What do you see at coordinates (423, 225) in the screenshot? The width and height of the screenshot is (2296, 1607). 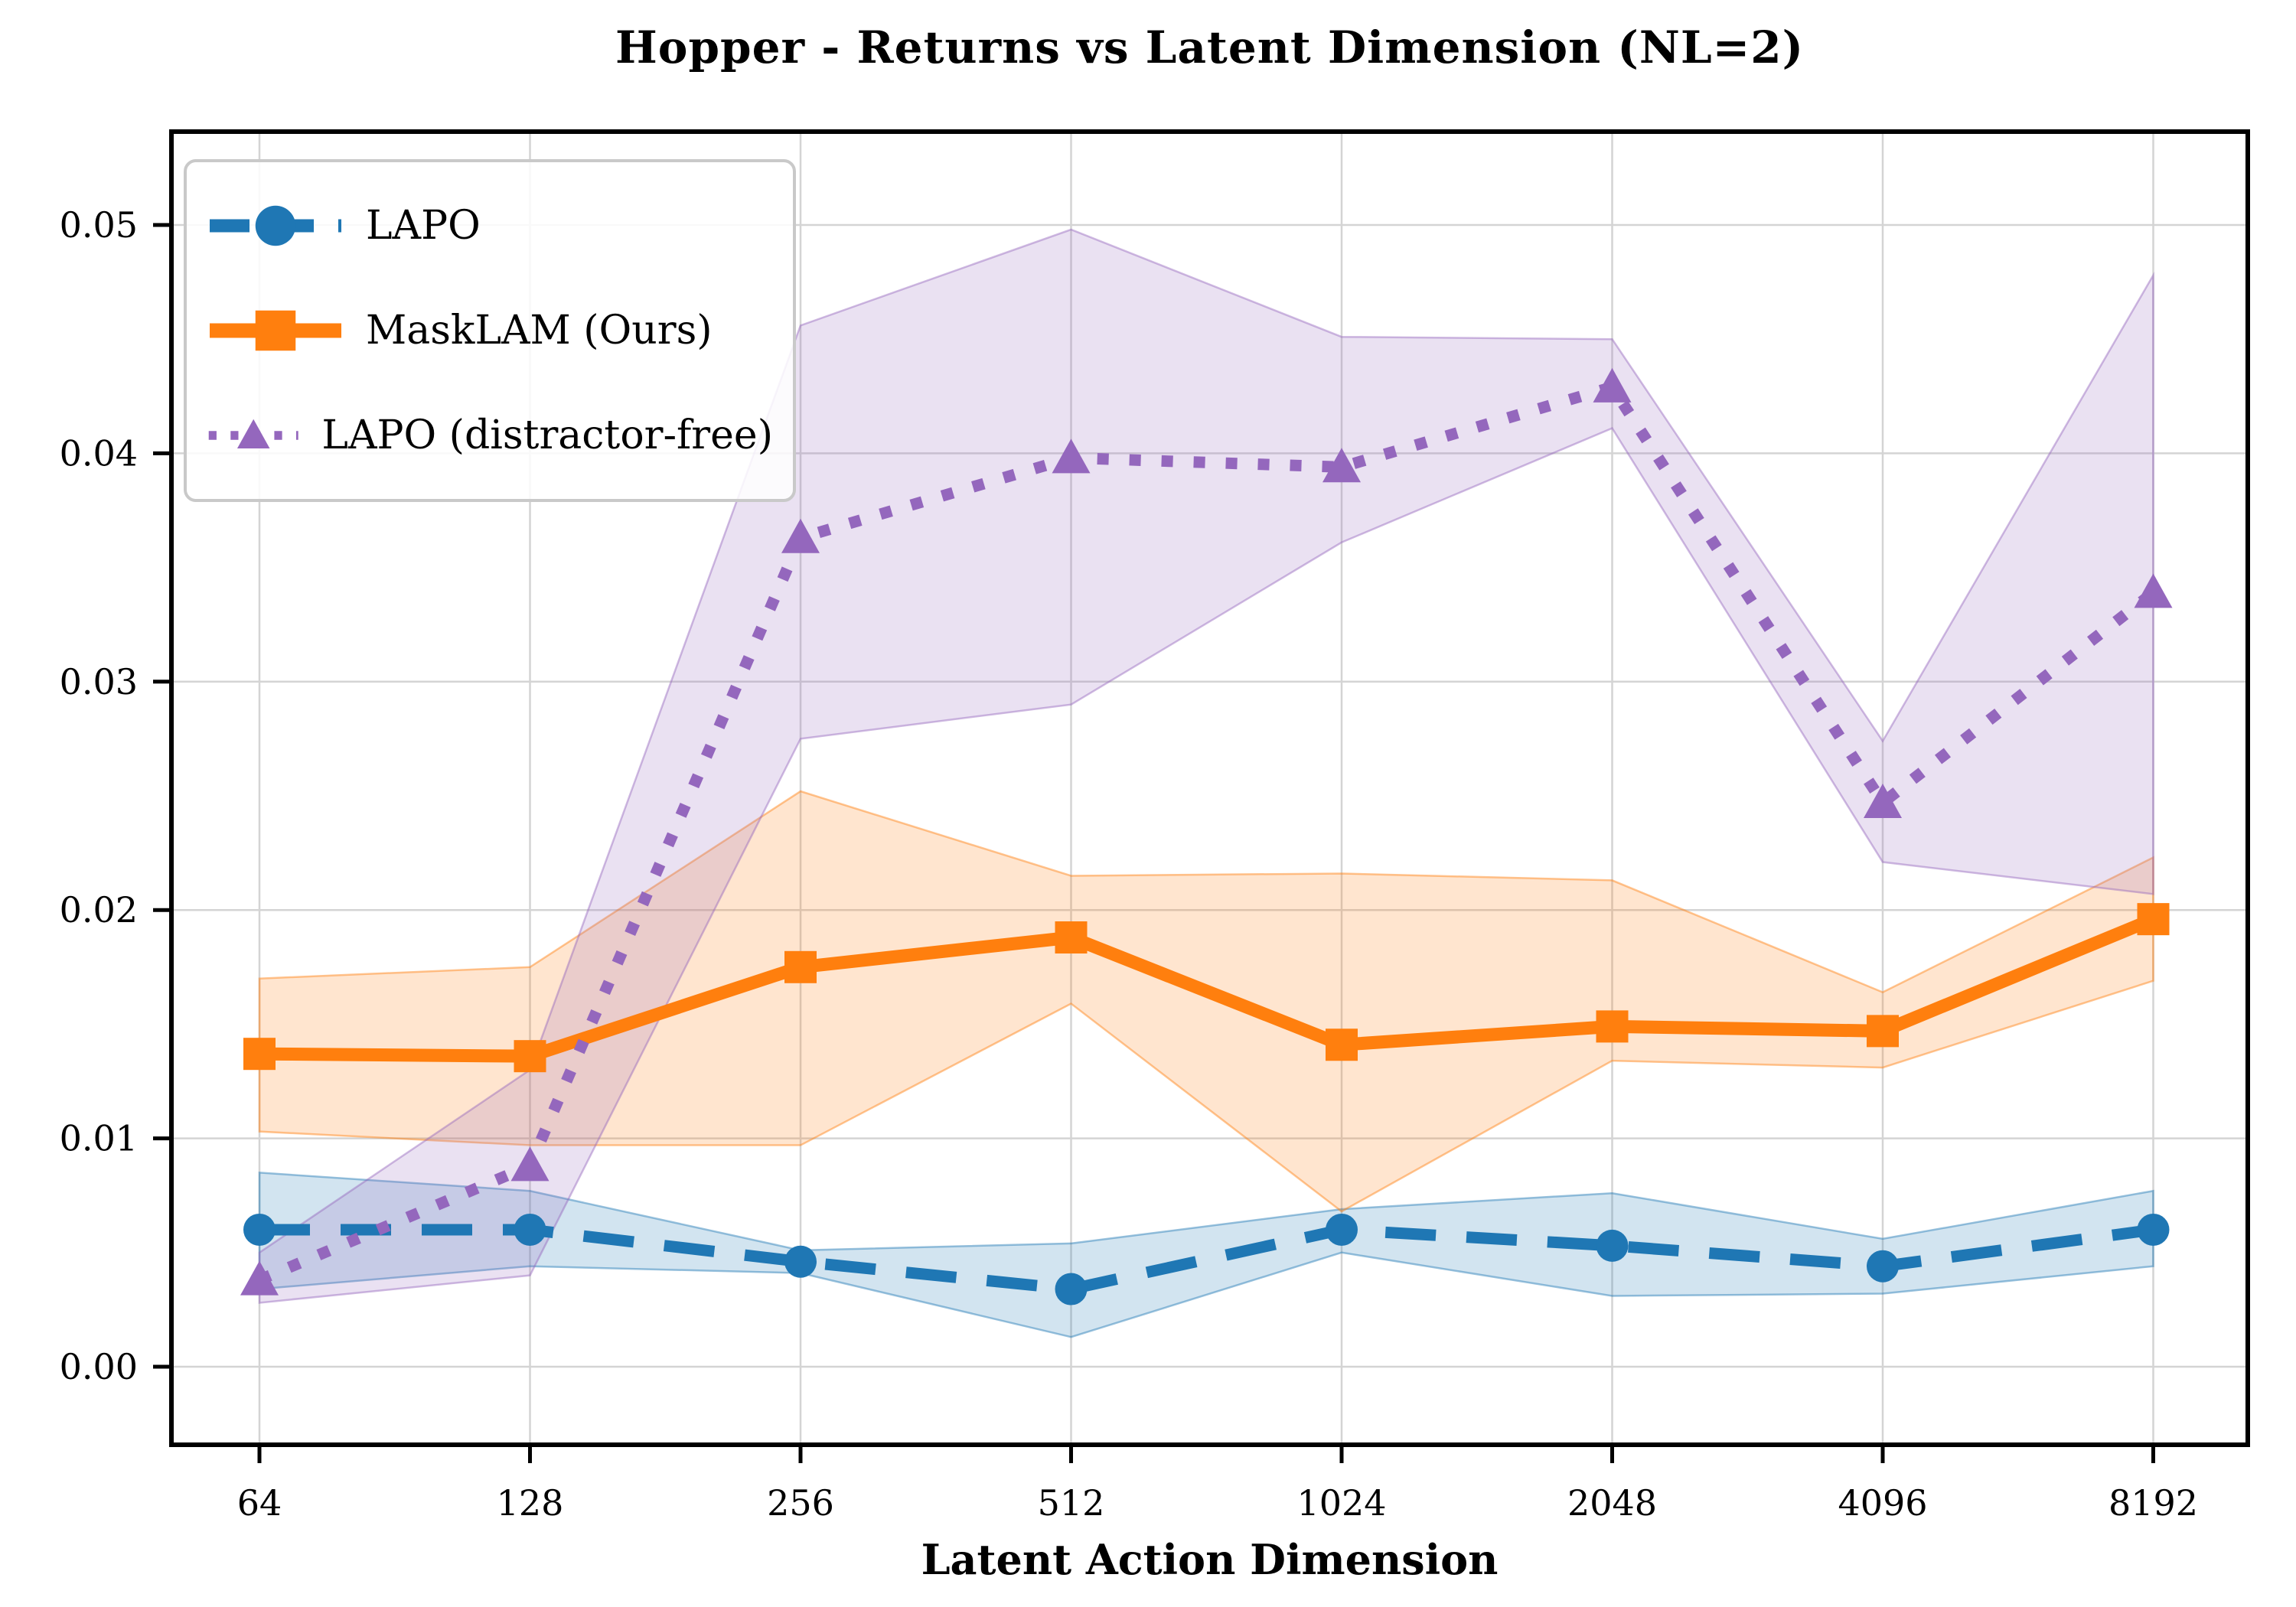 I see `legend-label: LAPO` at bounding box center [423, 225].